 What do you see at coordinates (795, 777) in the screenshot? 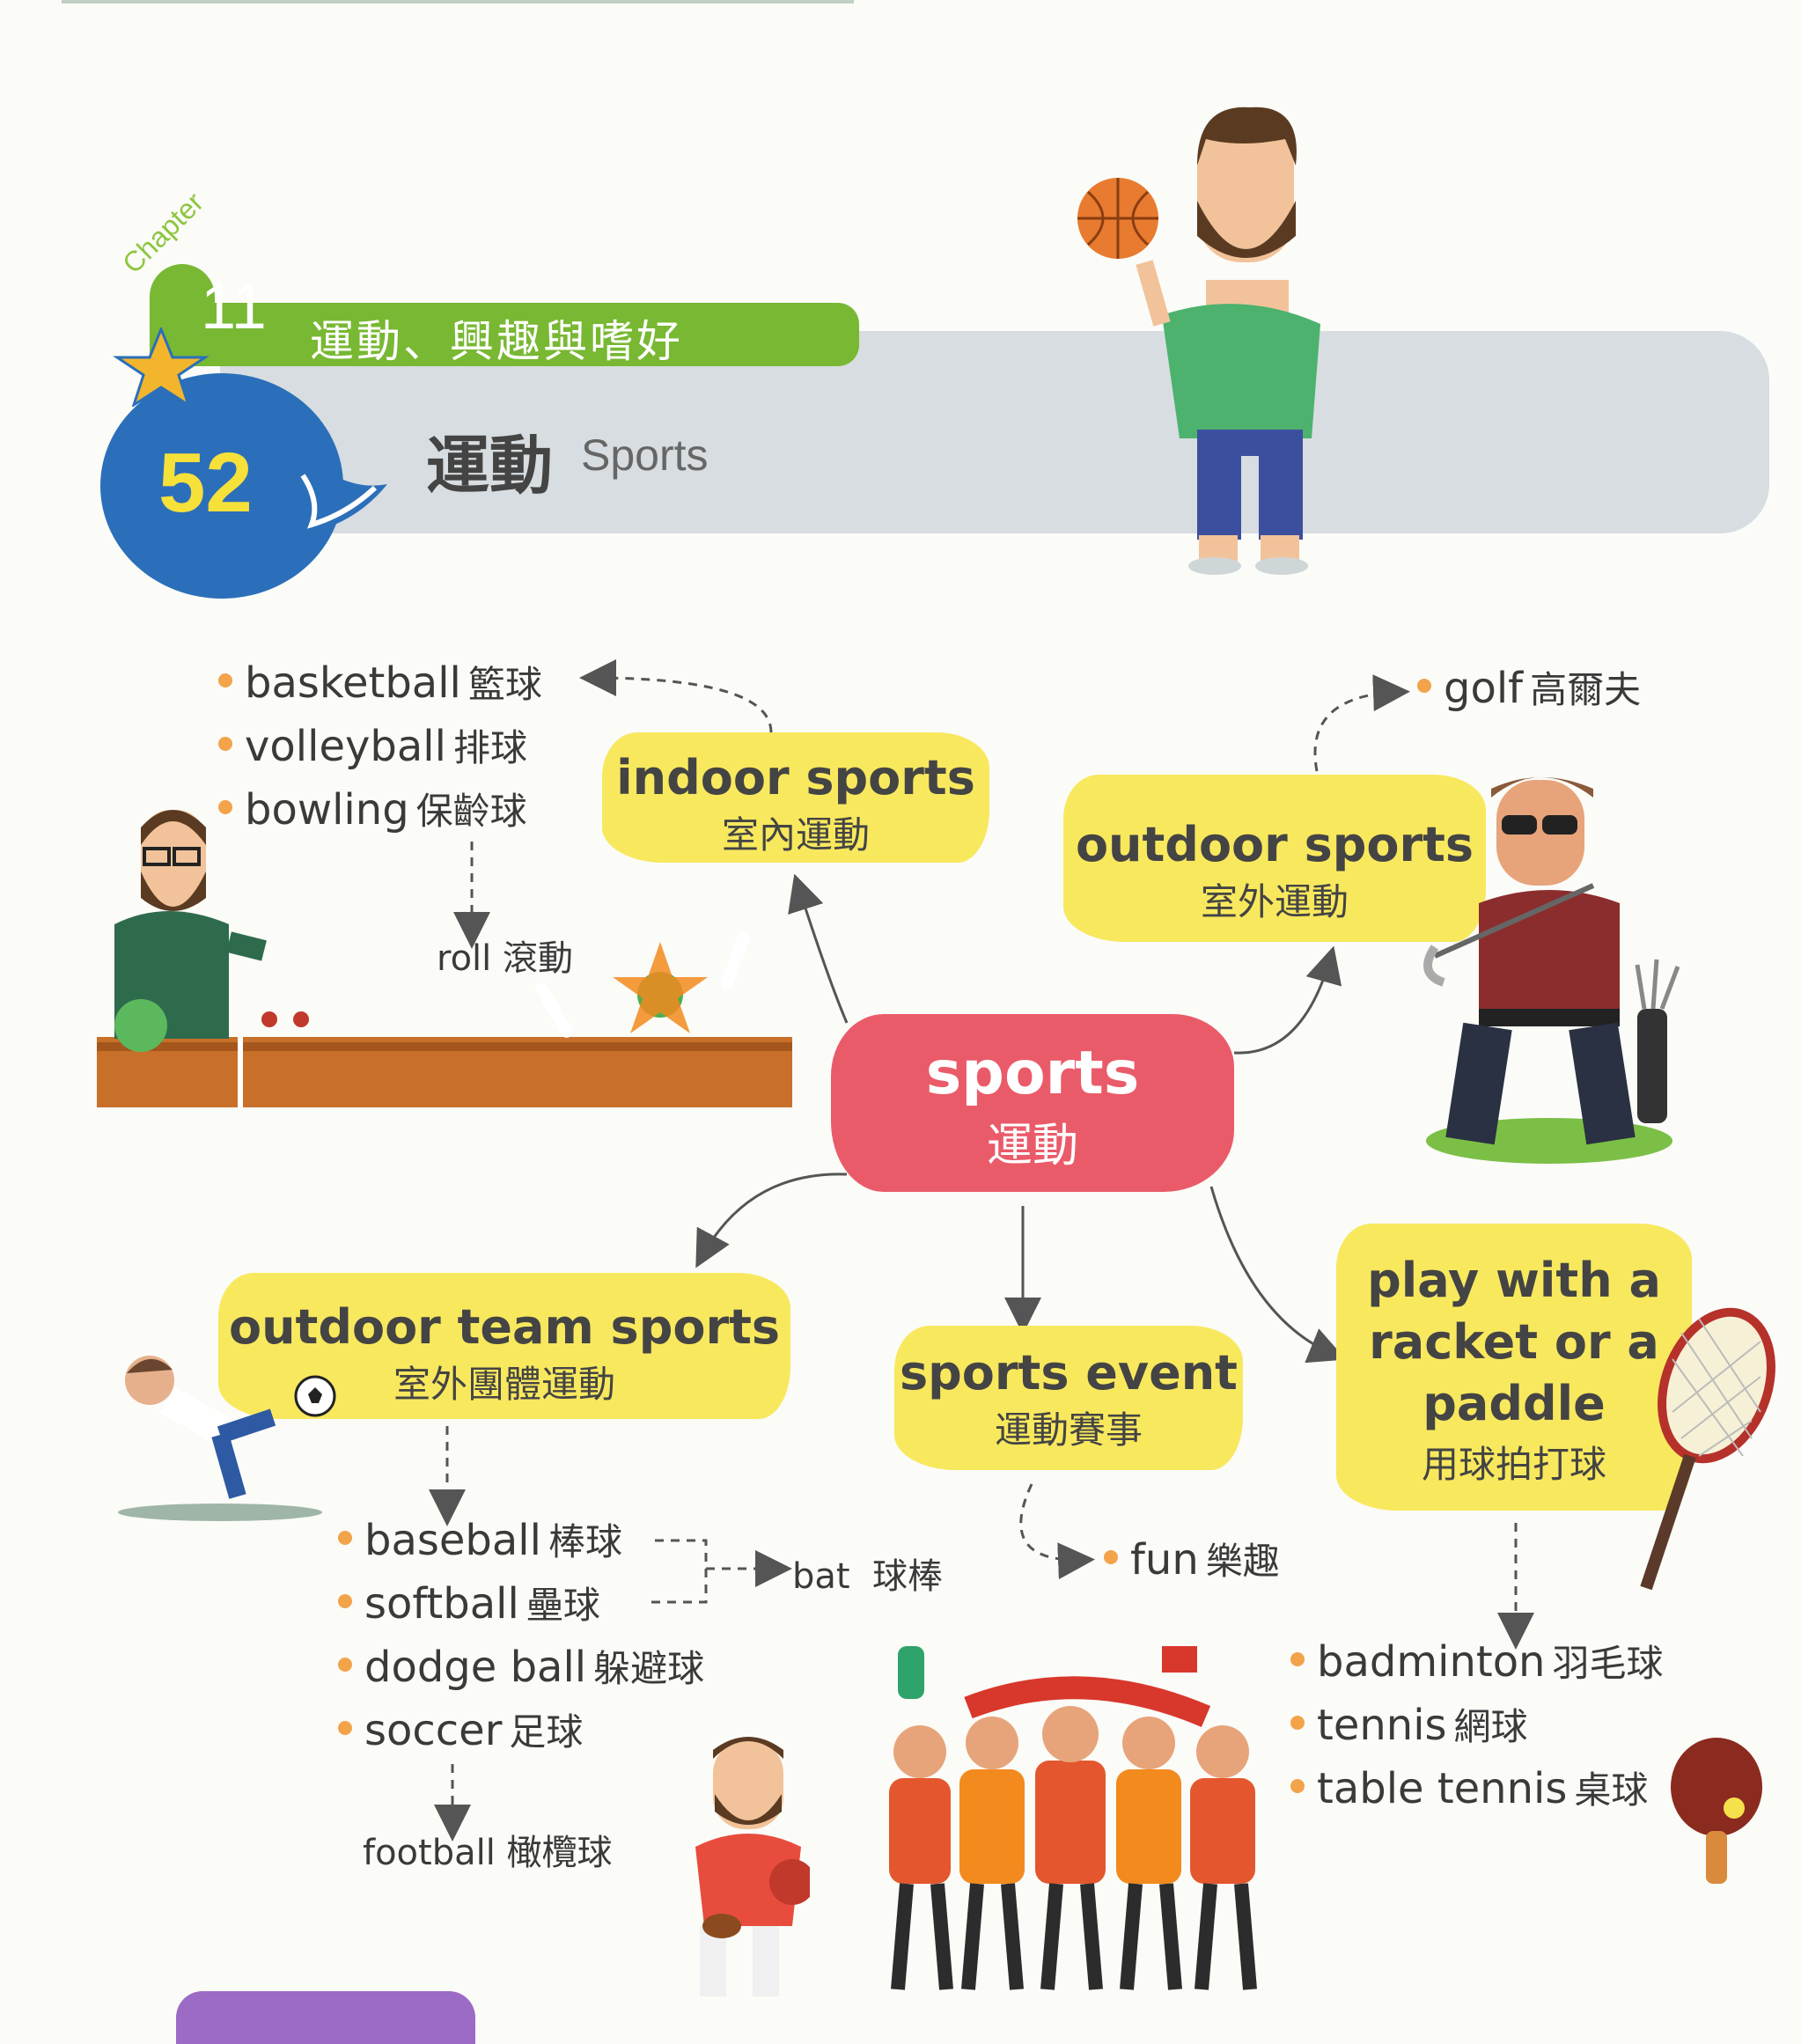
I see `indoor-sports-label: indoor sports` at bounding box center [795, 777].